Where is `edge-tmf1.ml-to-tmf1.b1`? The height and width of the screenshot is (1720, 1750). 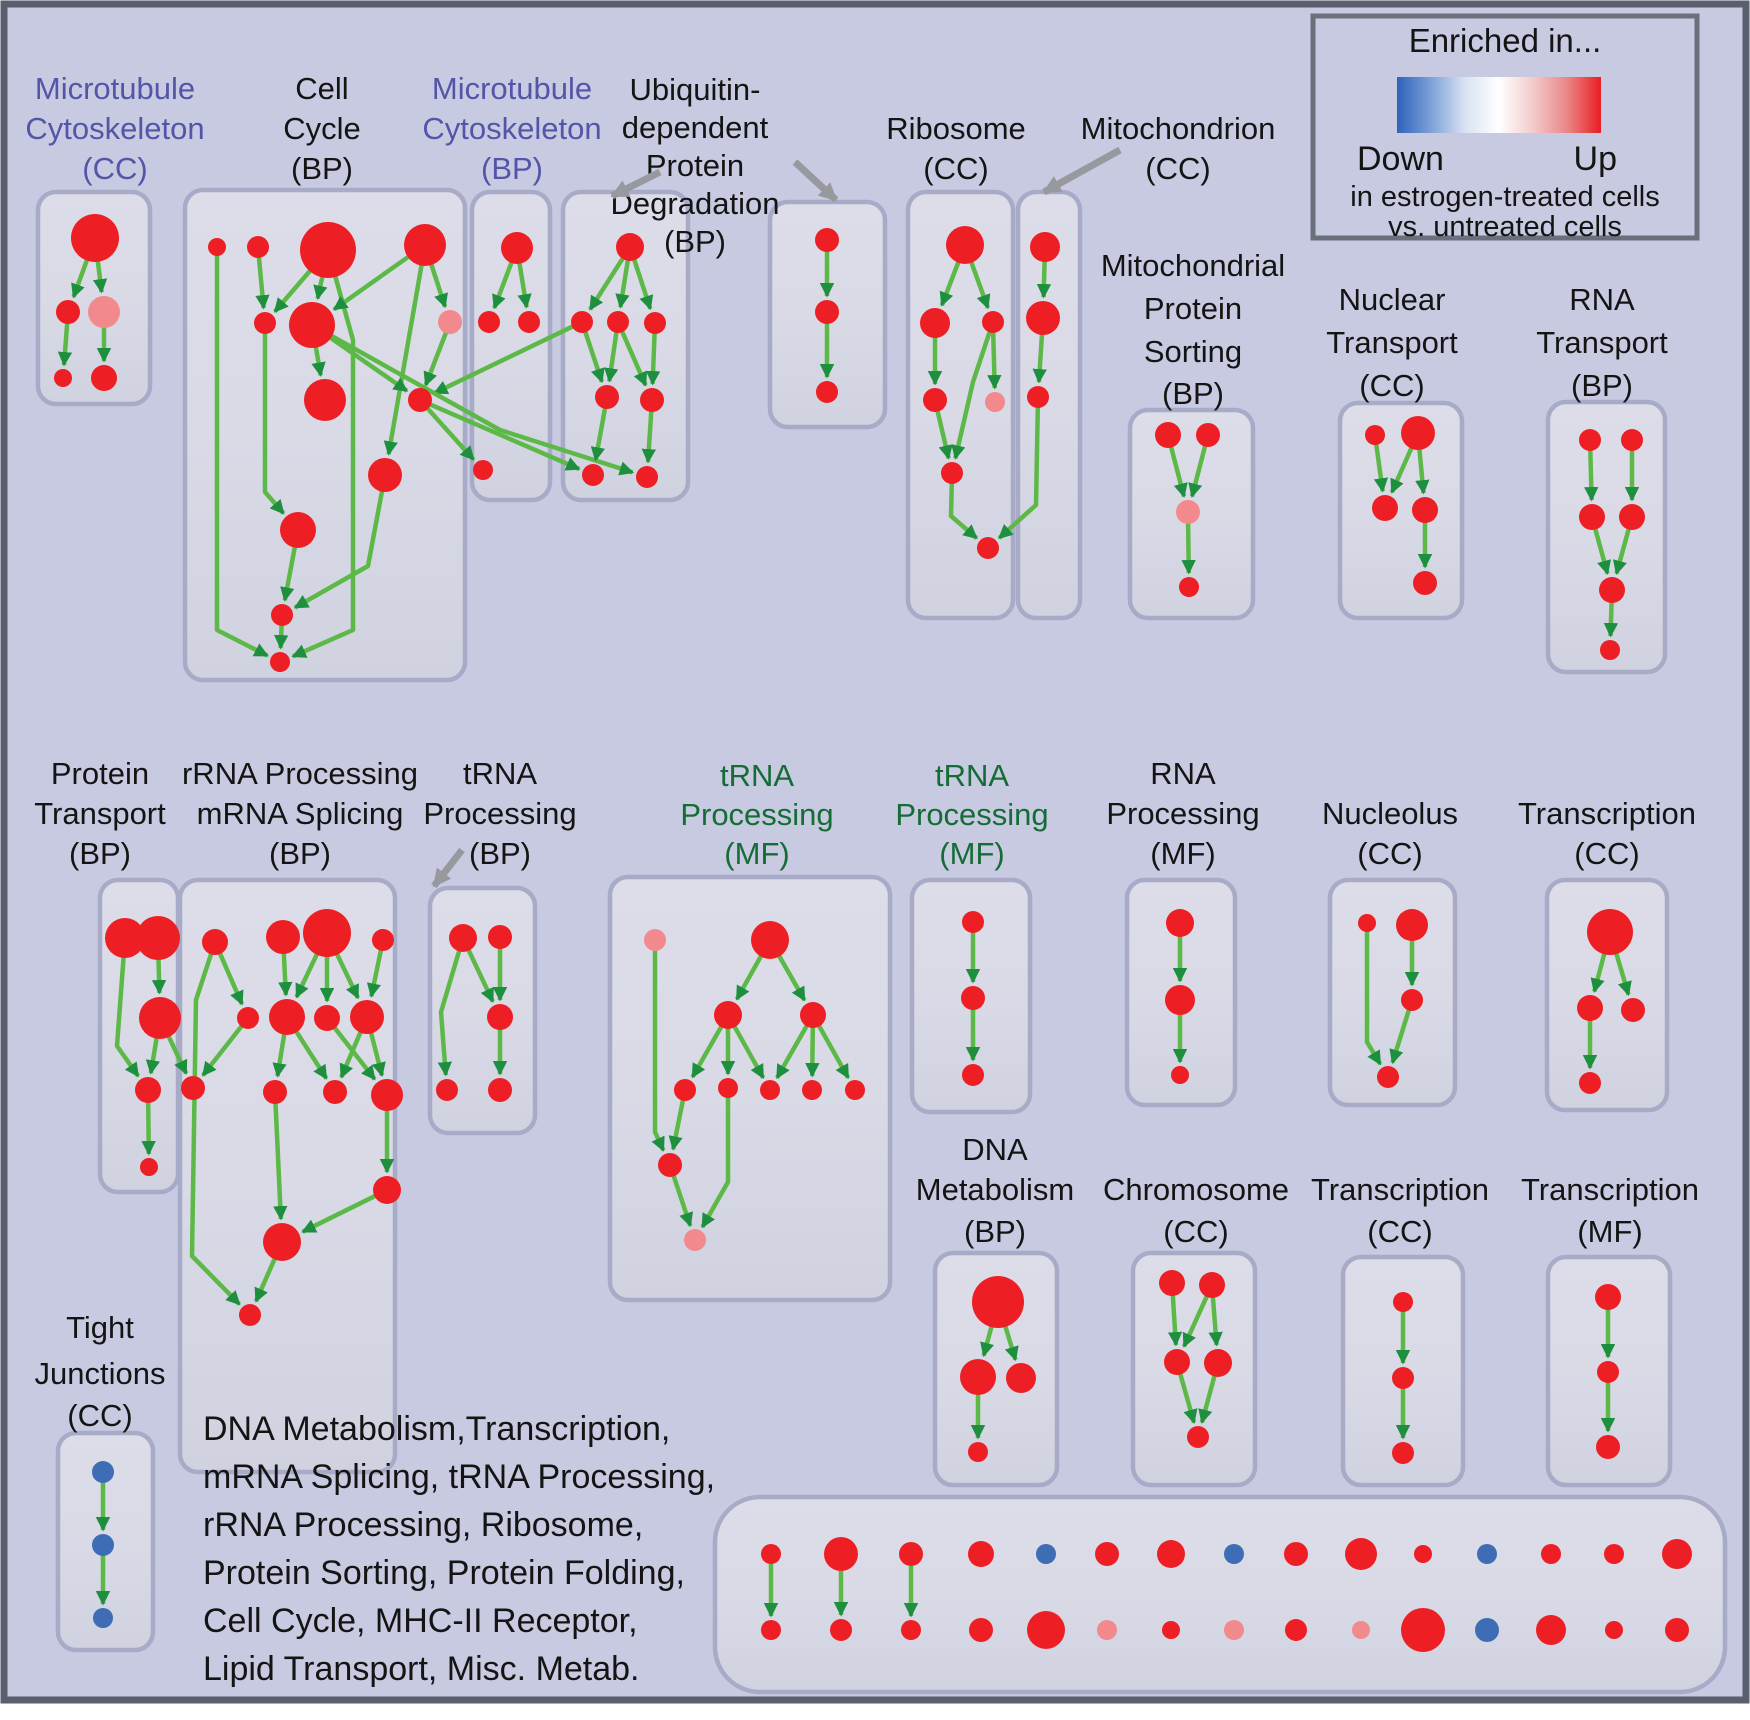
edge-tmf1.ml-to-tmf1.b1 is located at coordinates (707, 1052).